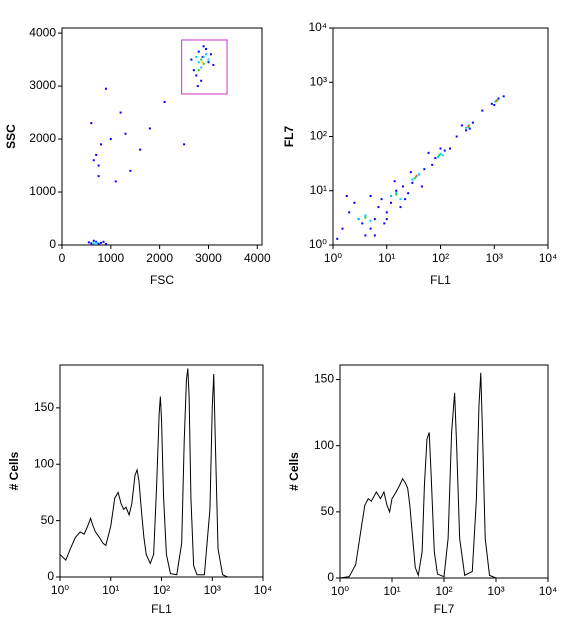  I want to click on y-tick-label: 10³, so click(318, 81).